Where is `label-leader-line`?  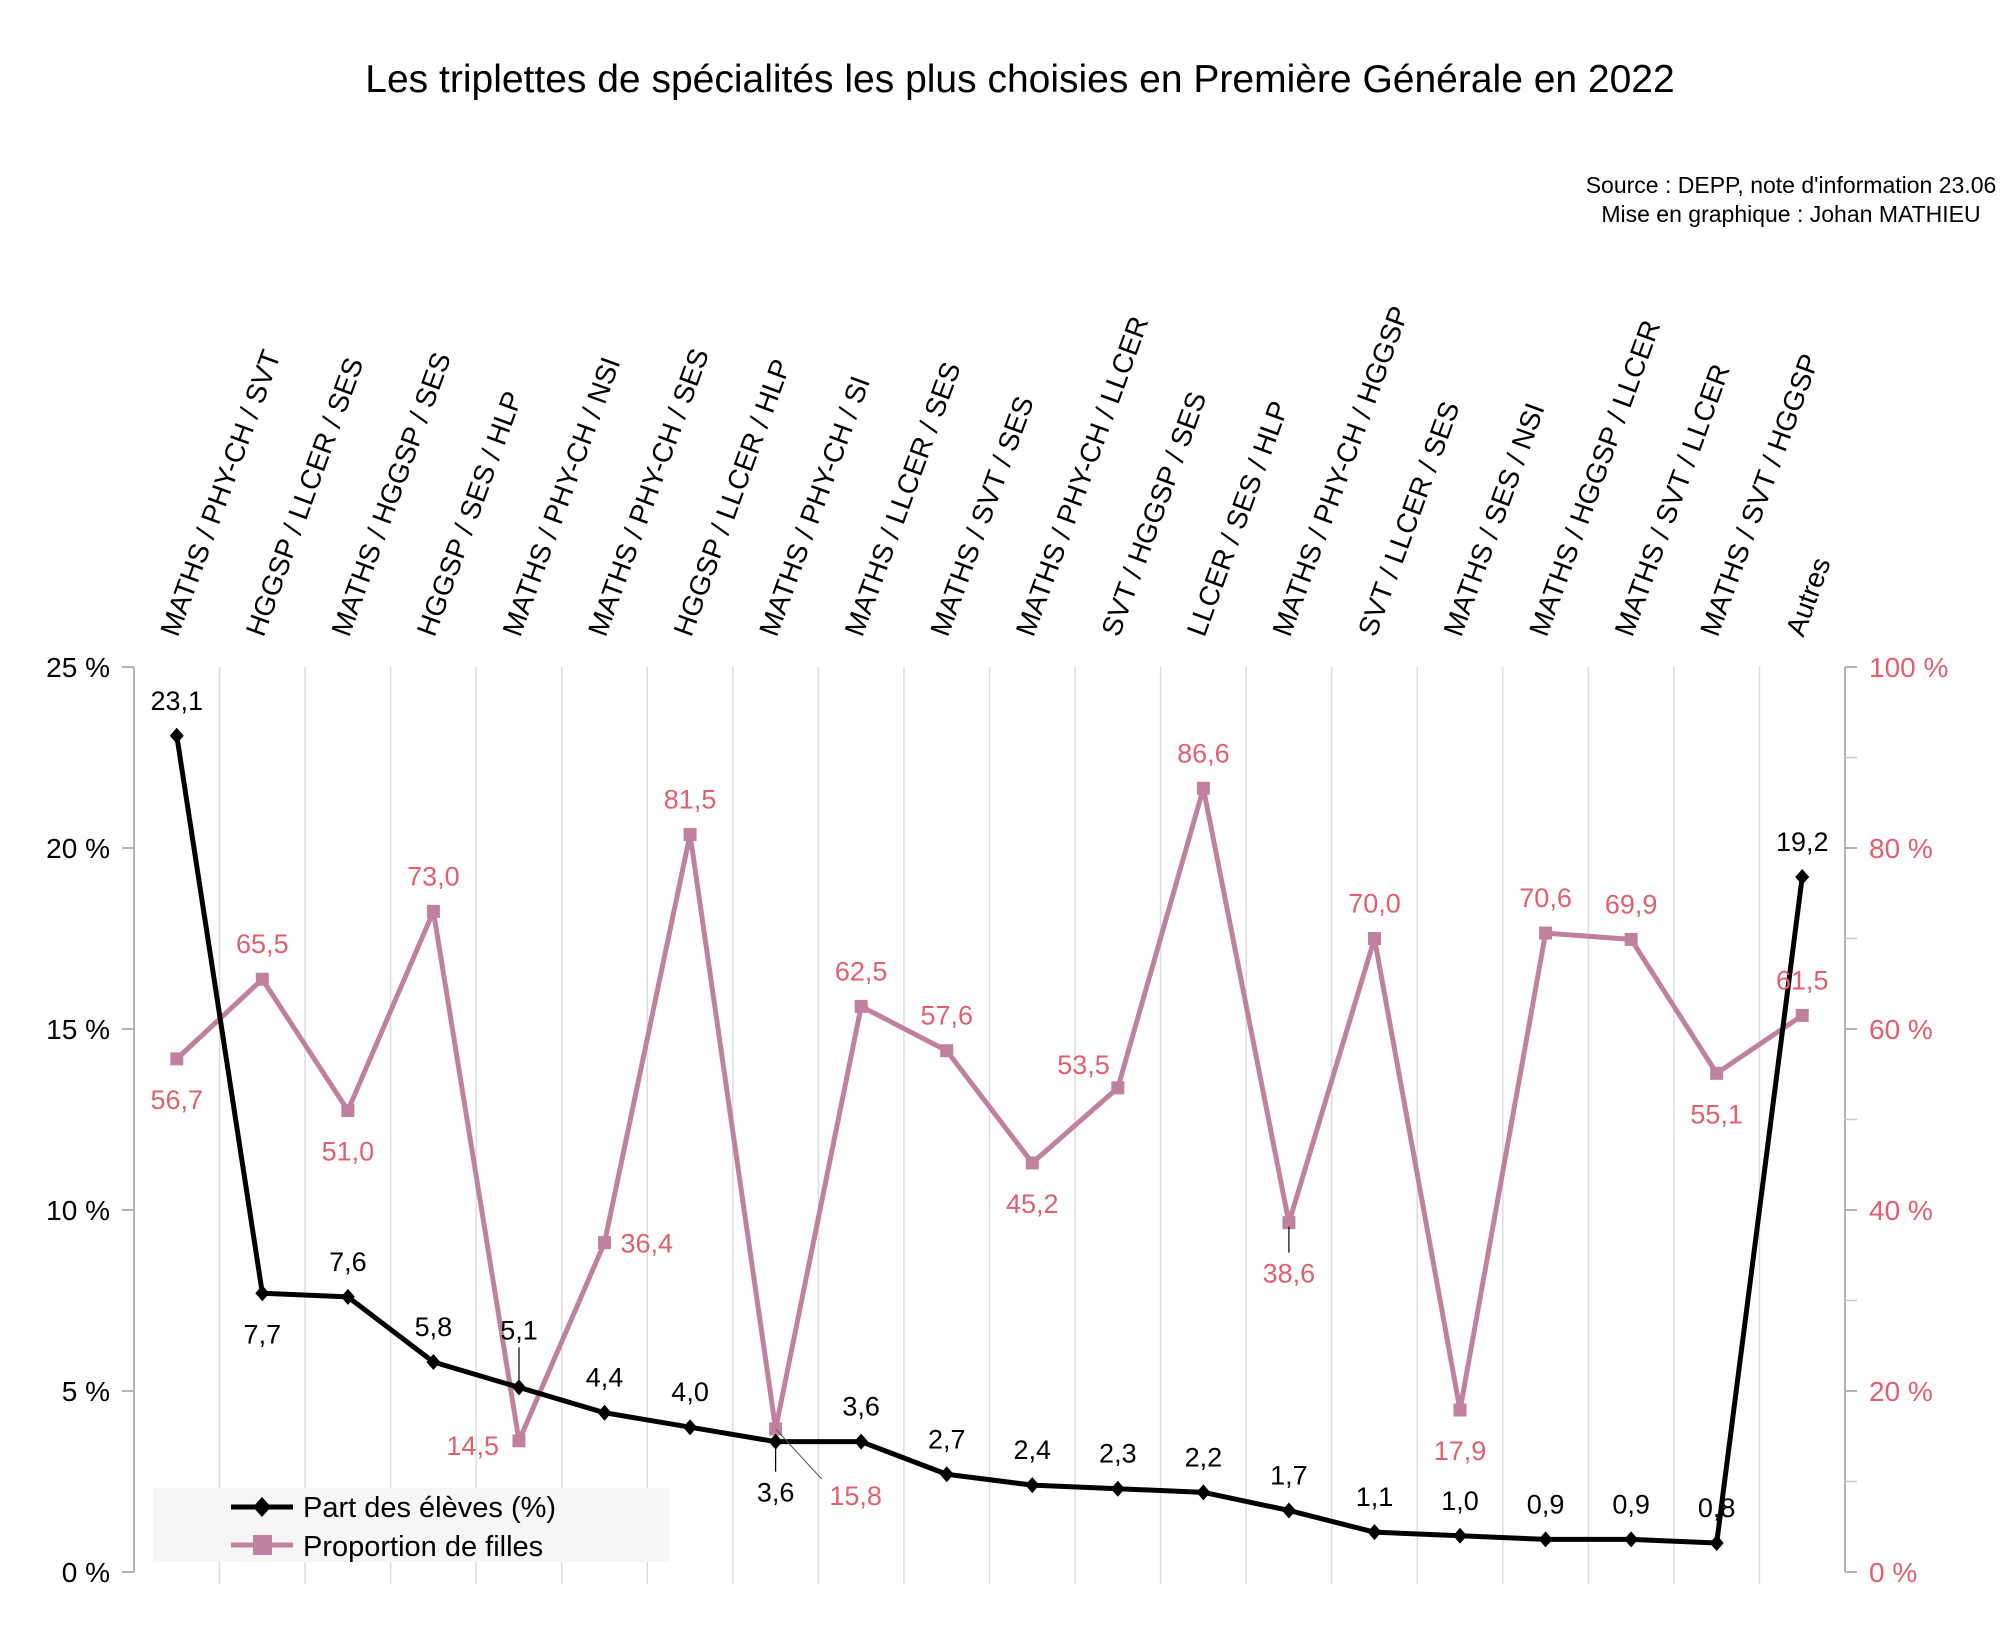 label-leader-line is located at coordinates (798, 1454).